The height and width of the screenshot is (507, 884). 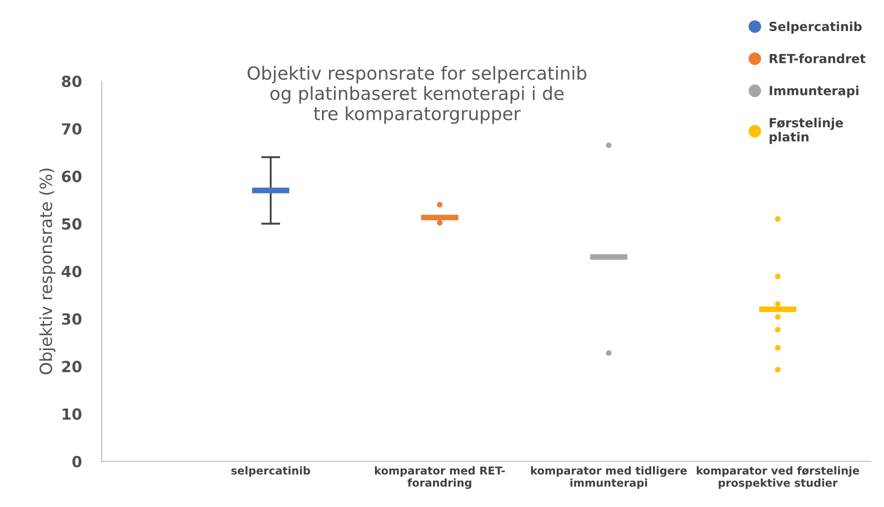 I want to click on y-tick-label: 40, so click(x=72, y=272).